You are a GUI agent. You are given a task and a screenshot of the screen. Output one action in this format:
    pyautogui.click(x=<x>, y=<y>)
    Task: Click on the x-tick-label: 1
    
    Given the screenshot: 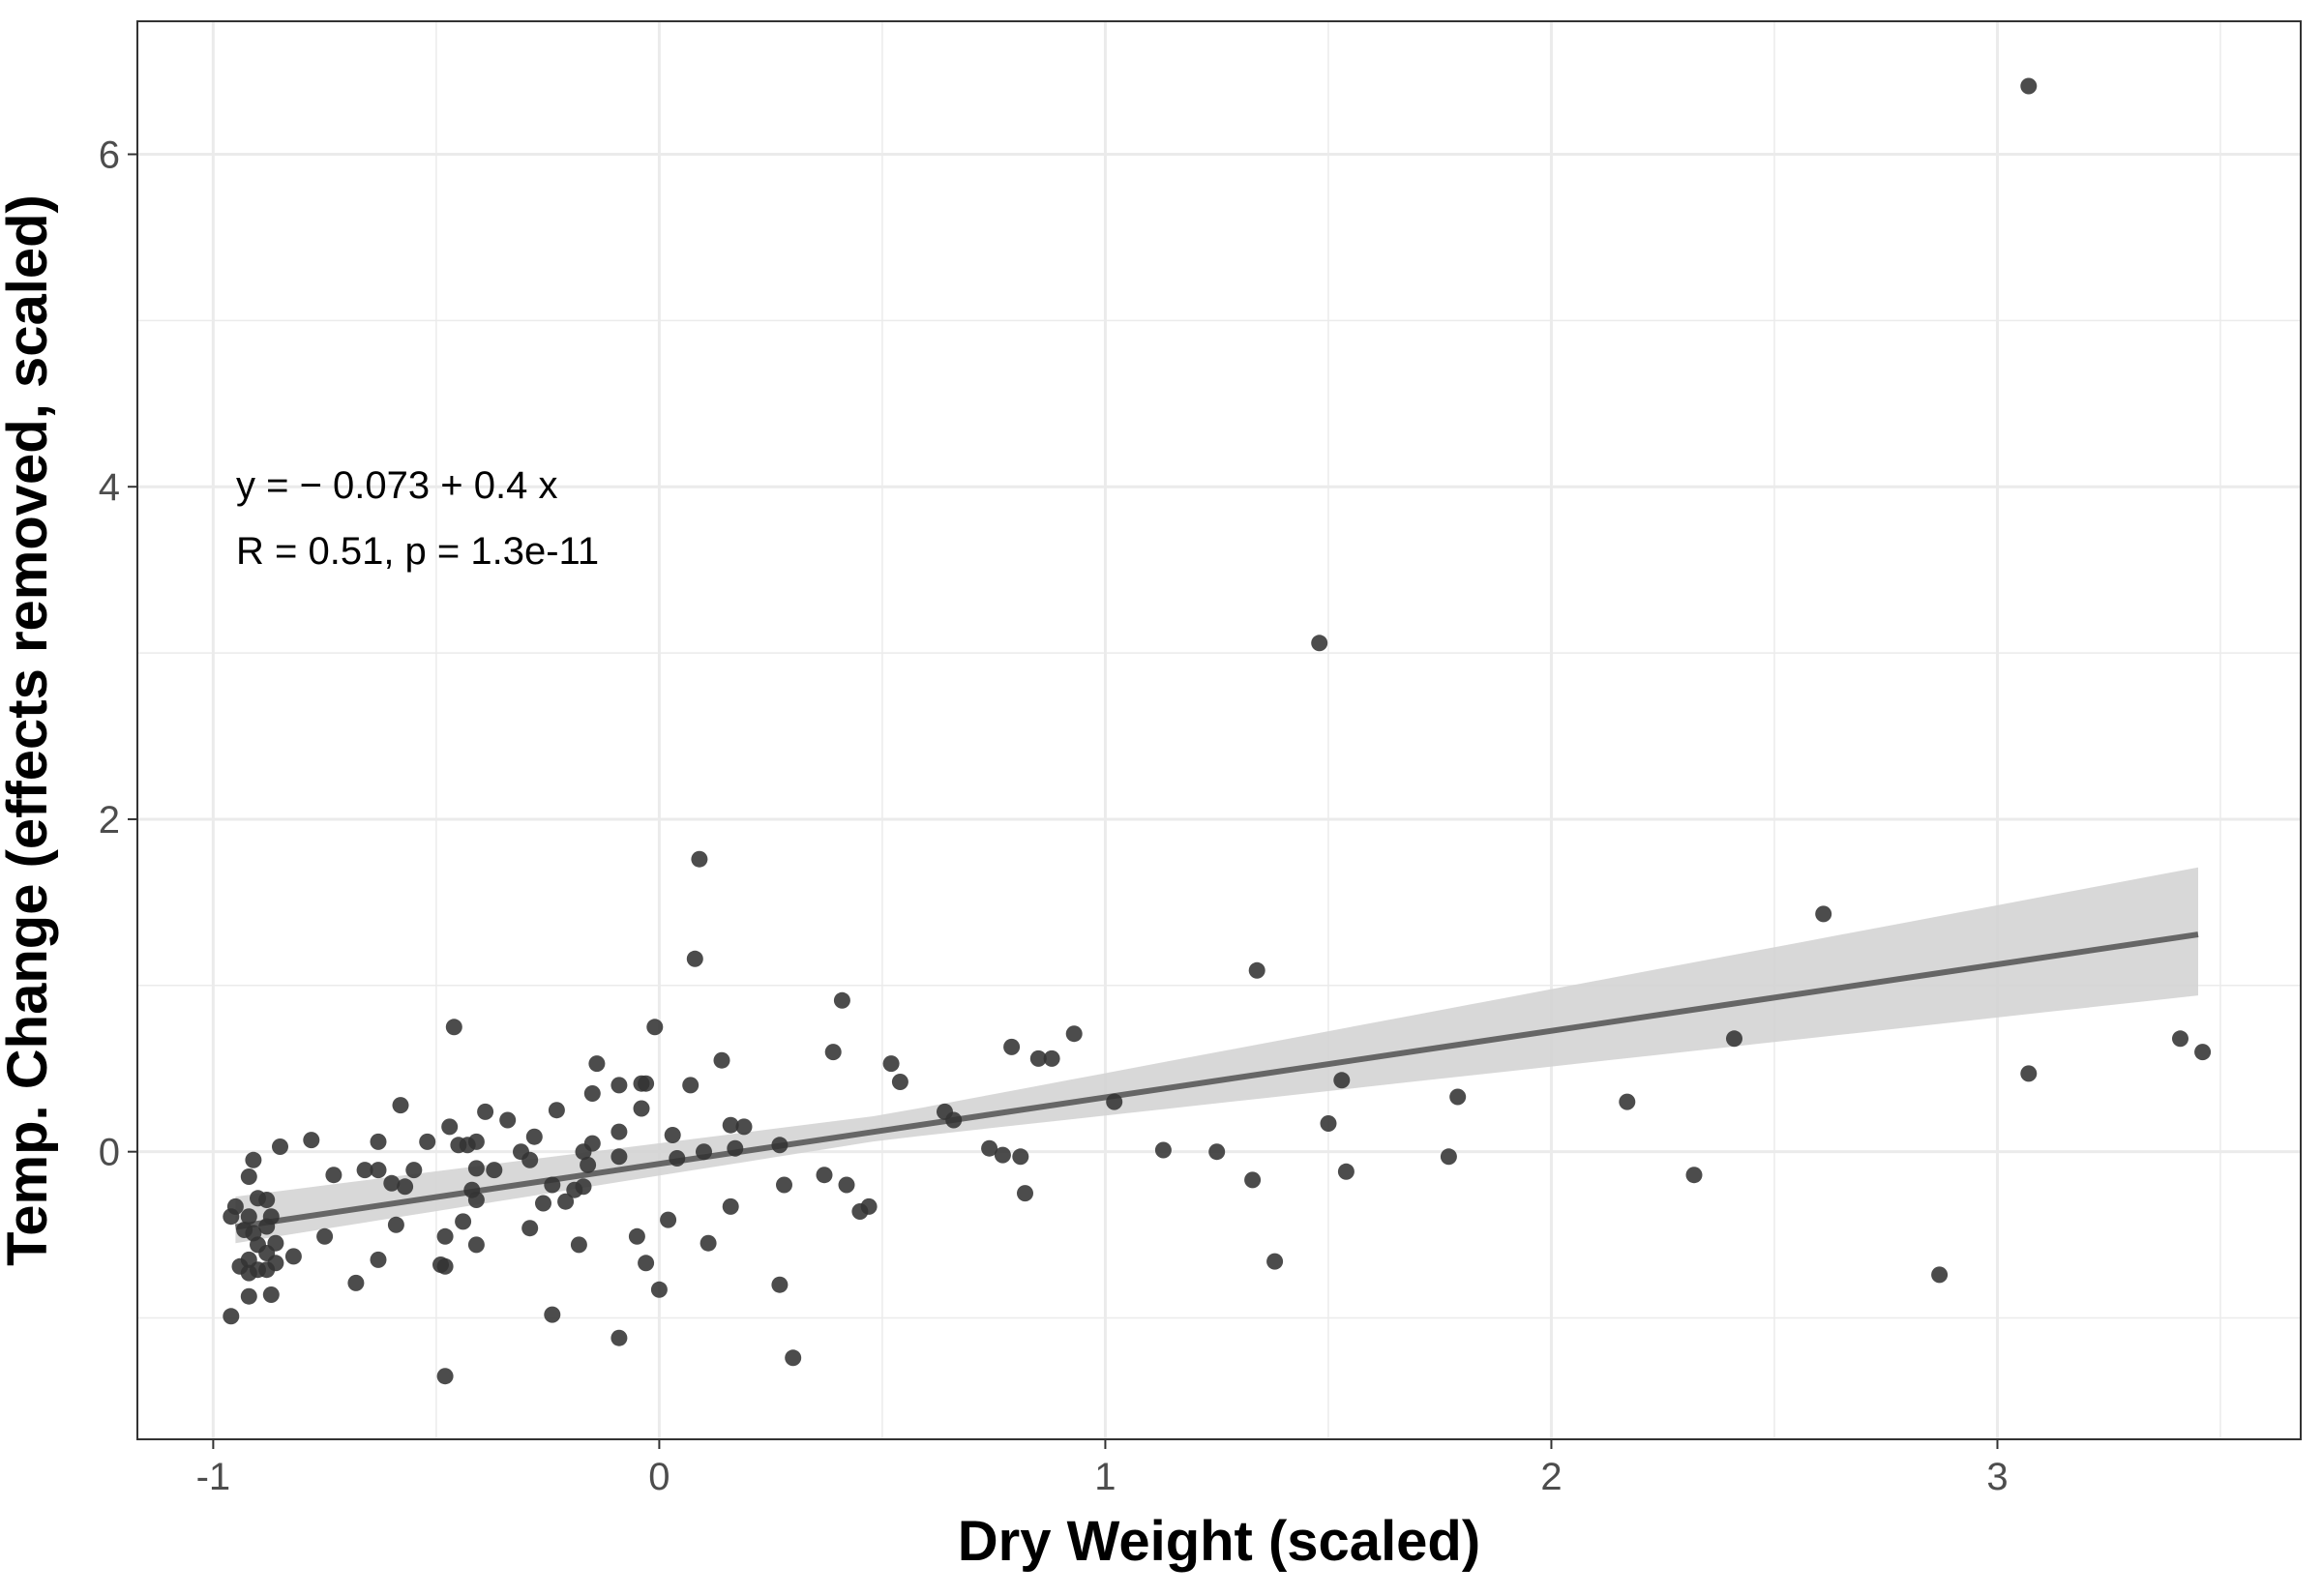 What is the action you would take?
    pyautogui.click(x=1105, y=1477)
    